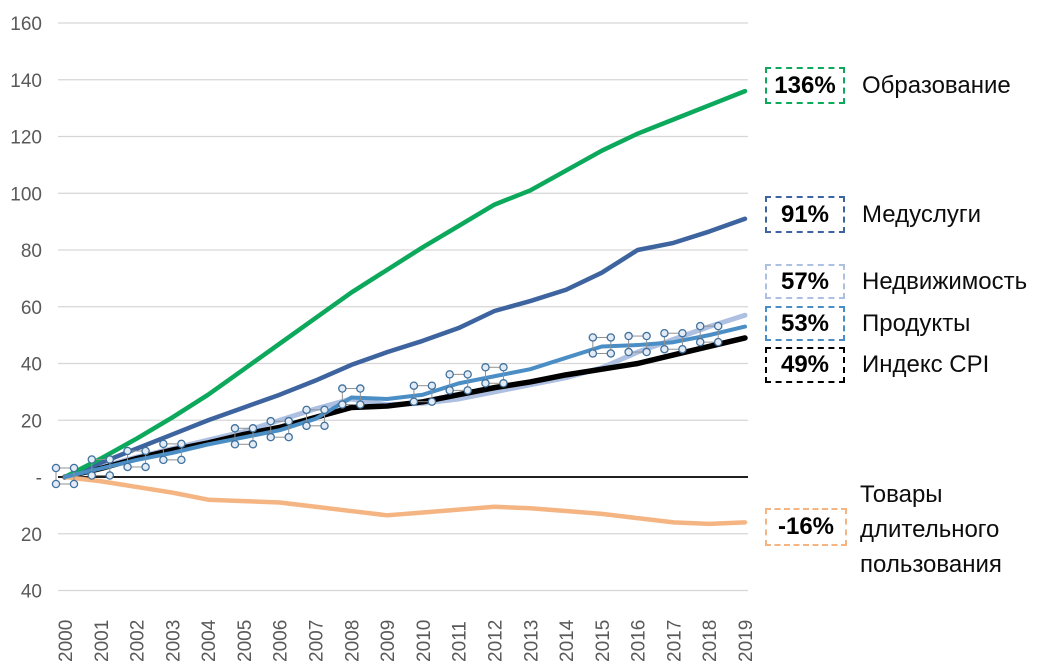 The width and height of the screenshot is (1038, 663). Describe the element at coordinates (405, 407) in the screenshot. I see `series-line-cpi` at that location.